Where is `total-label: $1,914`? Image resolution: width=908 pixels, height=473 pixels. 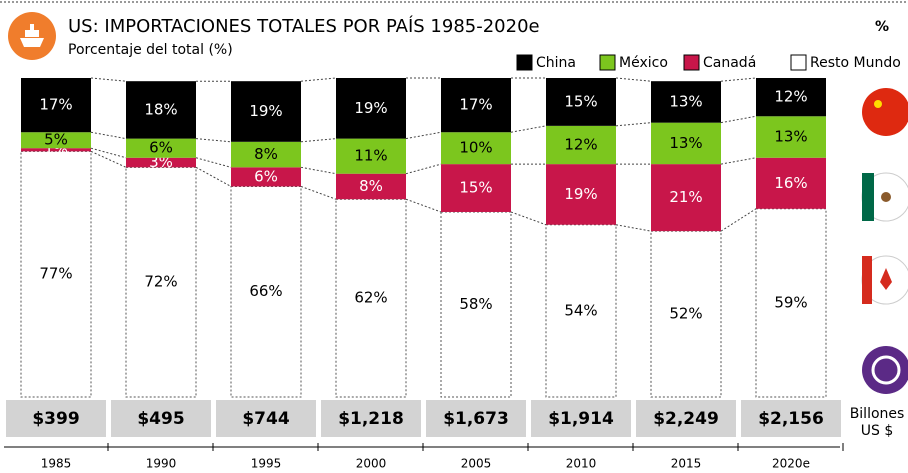 total-label: $1,914 is located at coordinates (581, 419).